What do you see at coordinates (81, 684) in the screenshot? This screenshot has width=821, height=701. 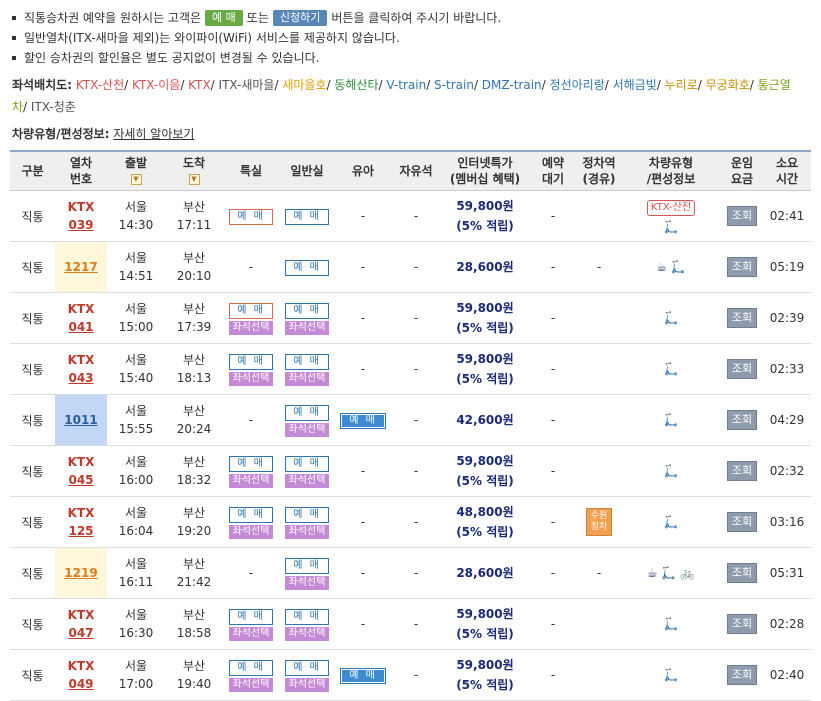 I see `train-number-link: 049` at bounding box center [81, 684].